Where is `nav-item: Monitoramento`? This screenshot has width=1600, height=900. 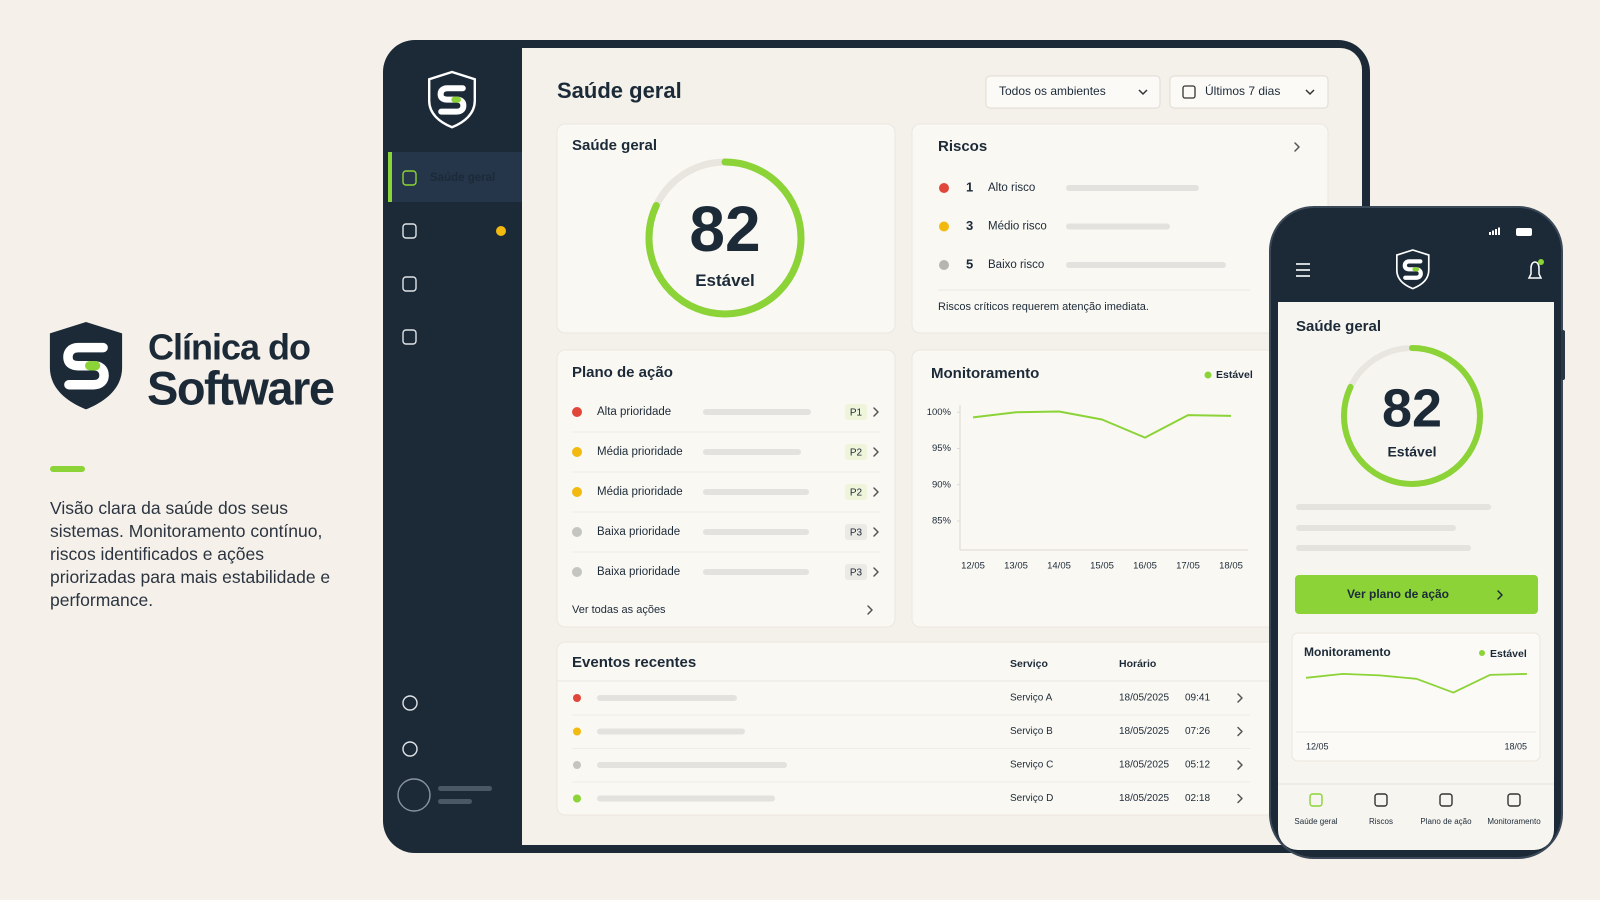
nav-item: Monitoramento is located at coordinates (468, 337).